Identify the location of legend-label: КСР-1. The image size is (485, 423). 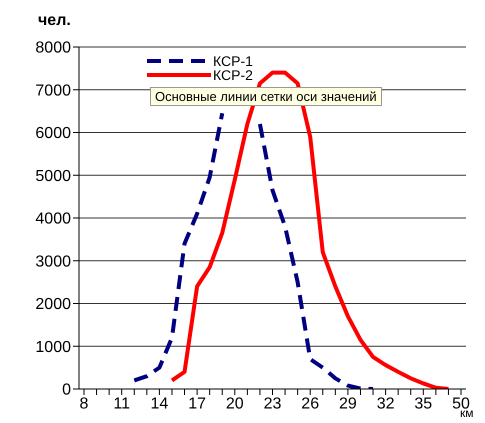
(233, 61).